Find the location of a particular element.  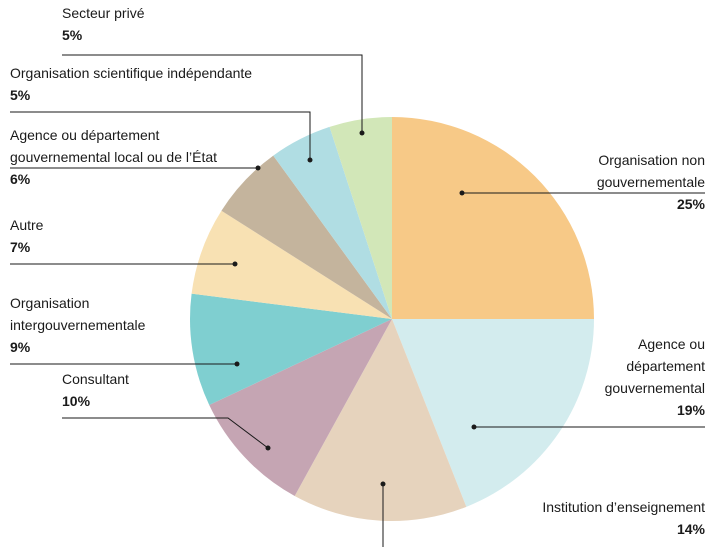

label-line: Consultant is located at coordinates (95, 379).